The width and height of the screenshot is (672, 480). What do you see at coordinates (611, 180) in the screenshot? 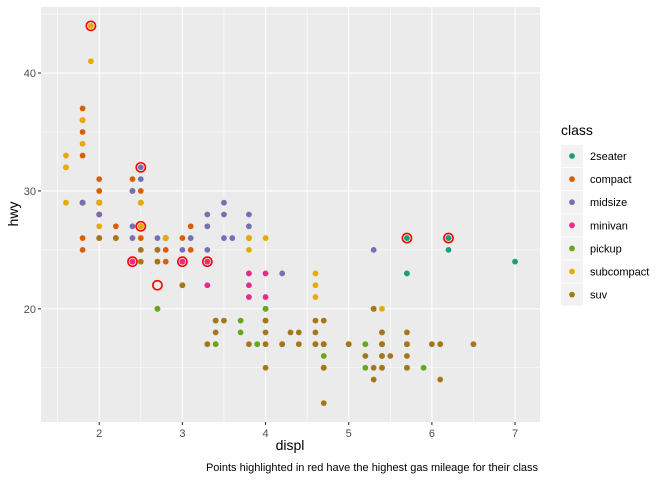
I see `legend-label-compact: compact` at bounding box center [611, 180].